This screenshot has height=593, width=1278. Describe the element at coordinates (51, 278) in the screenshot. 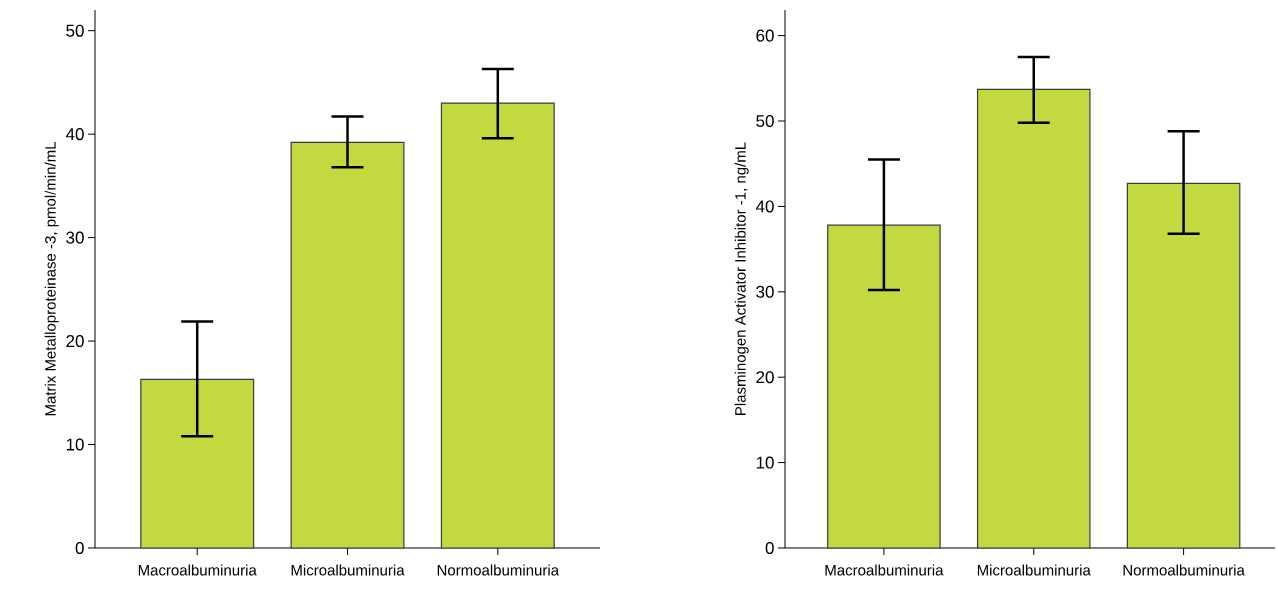

I see `y-axis-title: Matrix Metalloproteinase -3, pmol/min/mL` at that location.